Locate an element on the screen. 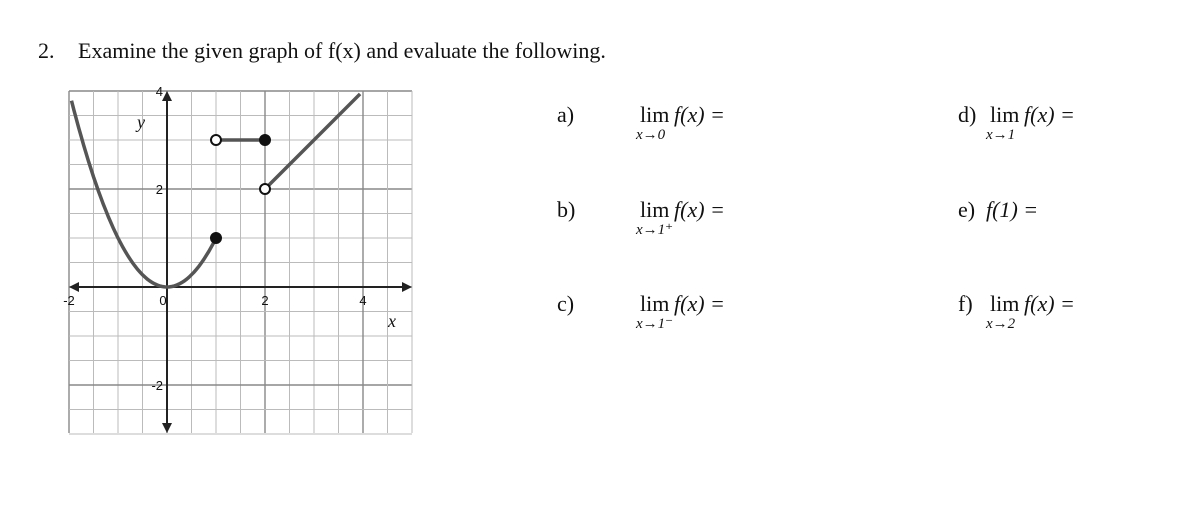 The height and width of the screenshot is (523, 1200). lim-sub: x→0 is located at coordinates (650, 135).